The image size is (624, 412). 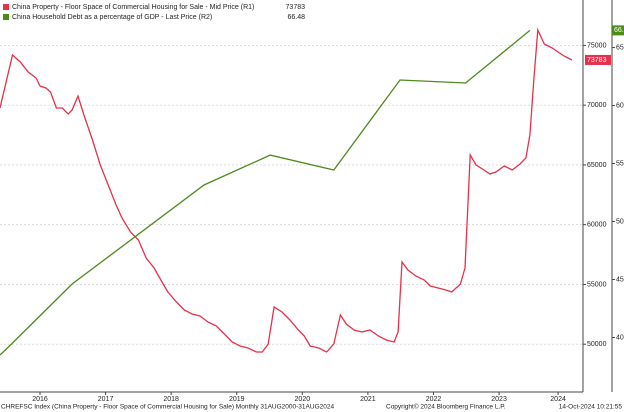 I want to click on y-tick-label: 60000, so click(x=597, y=225).